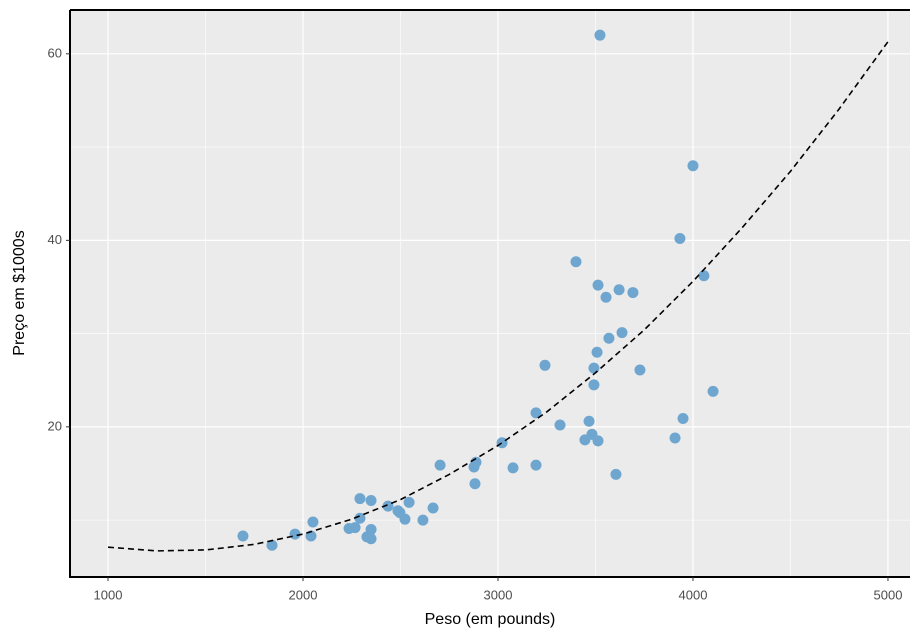 This screenshot has height=637, width=910. What do you see at coordinates (498, 594) in the screenshot?
I see `x-tick-label: 3000` at bounding box center [498, 594].